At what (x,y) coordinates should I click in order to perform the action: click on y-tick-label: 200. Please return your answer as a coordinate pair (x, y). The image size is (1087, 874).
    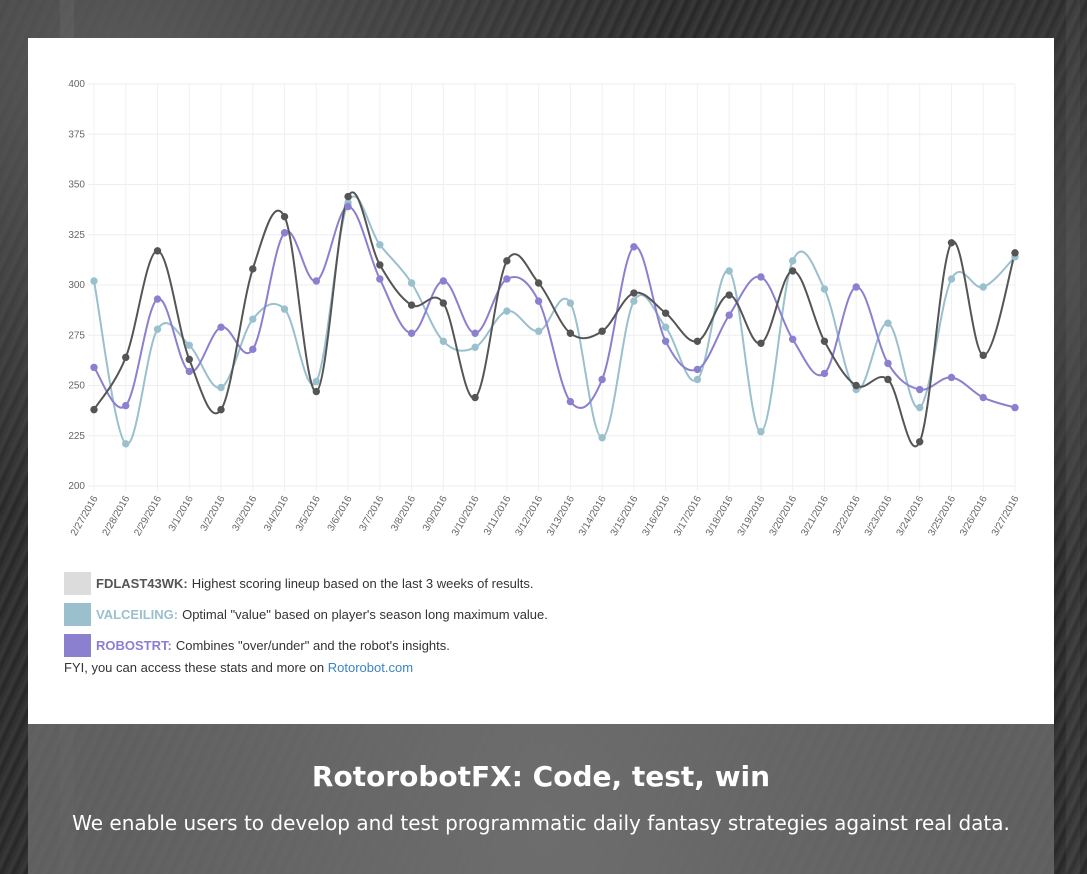
    Looking at the image, I should click on (76, 486).